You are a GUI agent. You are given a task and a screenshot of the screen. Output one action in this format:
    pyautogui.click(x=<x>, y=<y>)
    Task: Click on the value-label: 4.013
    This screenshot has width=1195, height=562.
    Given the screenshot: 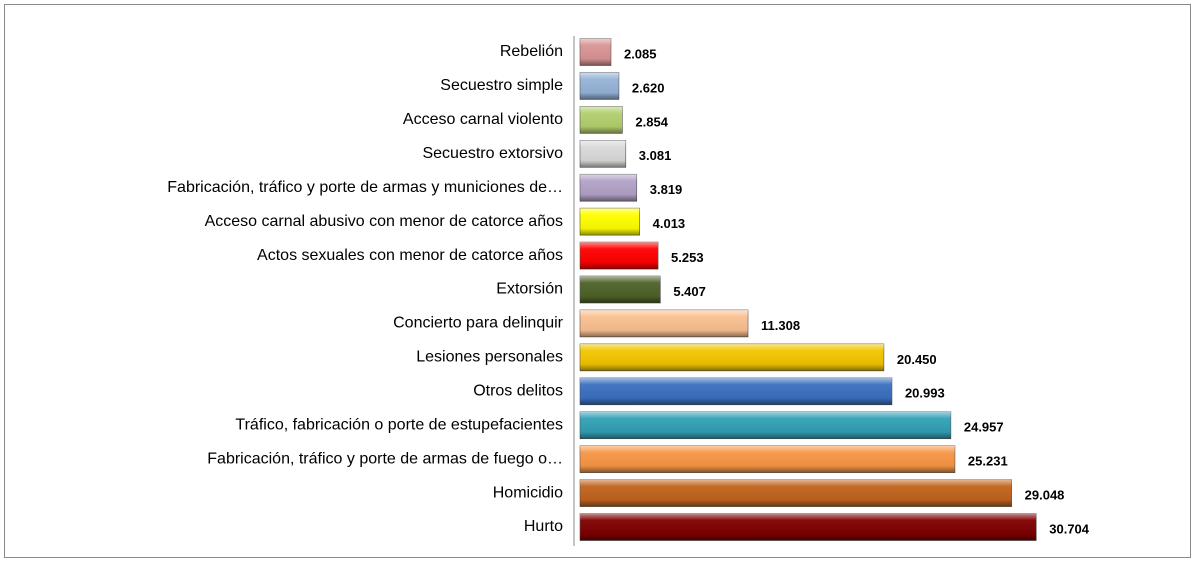 What is the action you would take?
    pyautogui.click(x=669, y=223)
    